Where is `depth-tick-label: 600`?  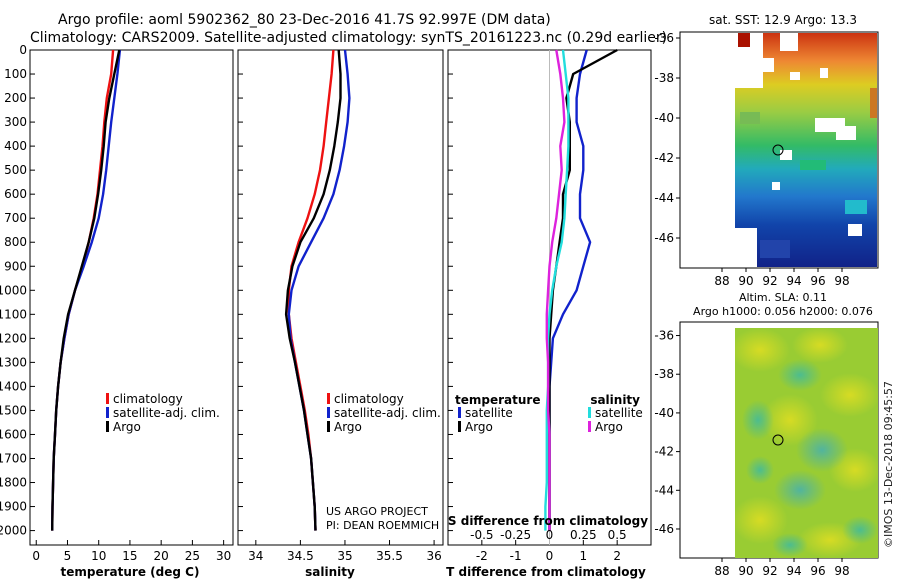 depth-tick-label: 600 is located at coordinates (15, 194).